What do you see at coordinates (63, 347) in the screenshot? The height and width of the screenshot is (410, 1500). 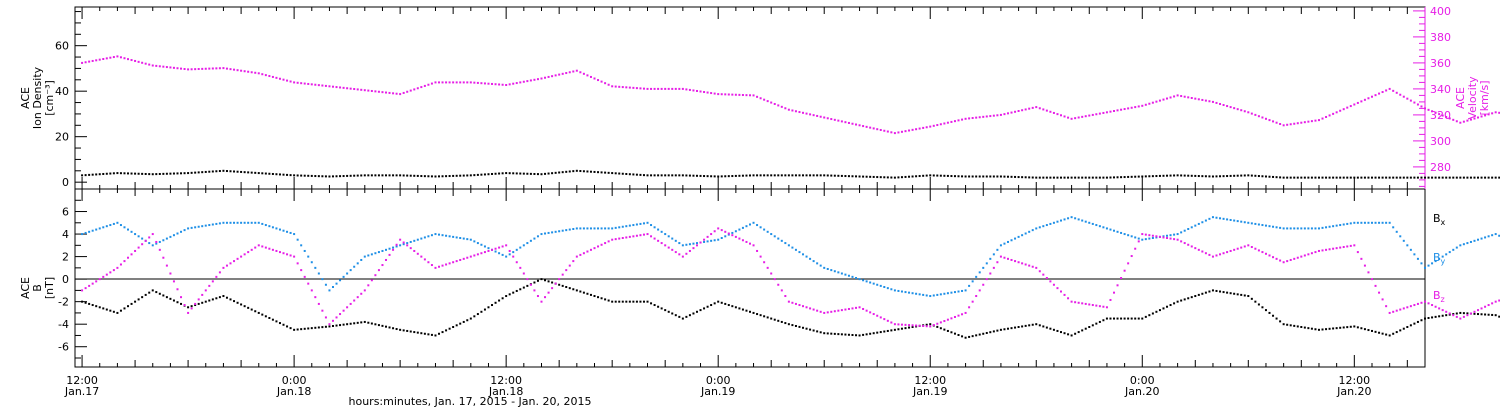 I see `ytick-bottom-label: -6` at bounding box center [63, 347].